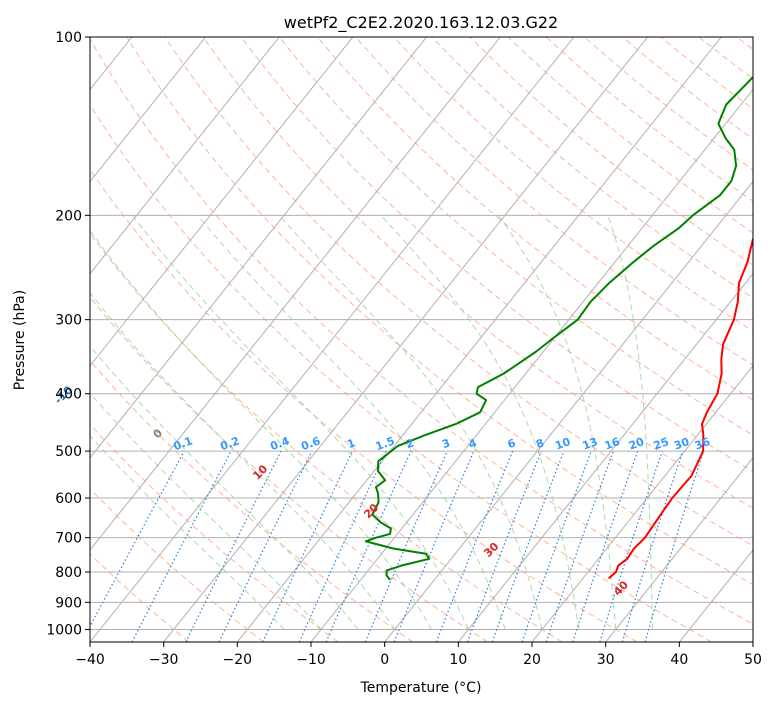 This screenshot has height=708, width=775. Describe the element at coordinates (532, 660) in the screenshot. I see `x-tick-label: 20` at that location.